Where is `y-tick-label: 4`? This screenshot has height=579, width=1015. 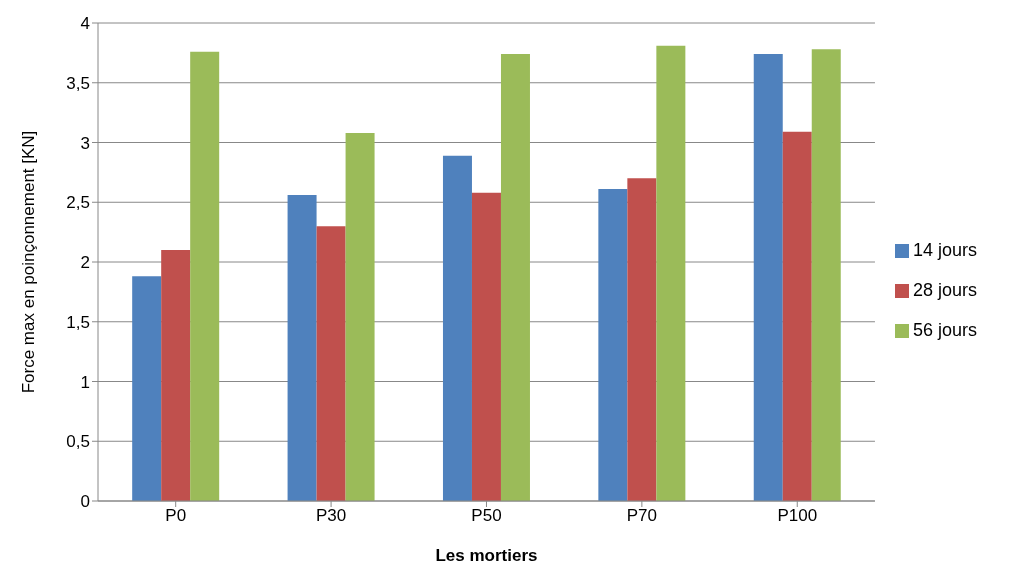
y-tick-label: 4 is located at coordinates (85, 24).